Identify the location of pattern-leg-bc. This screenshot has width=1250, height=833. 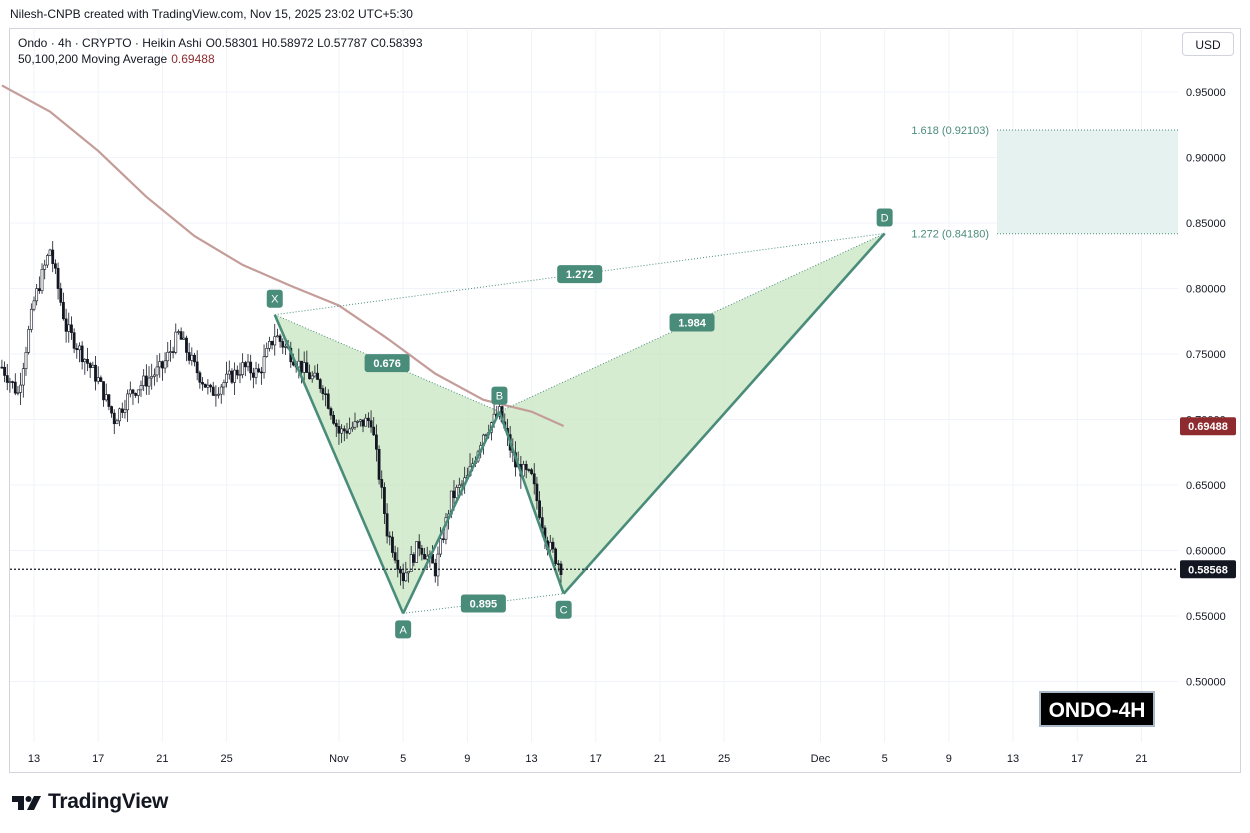
(531, 503).